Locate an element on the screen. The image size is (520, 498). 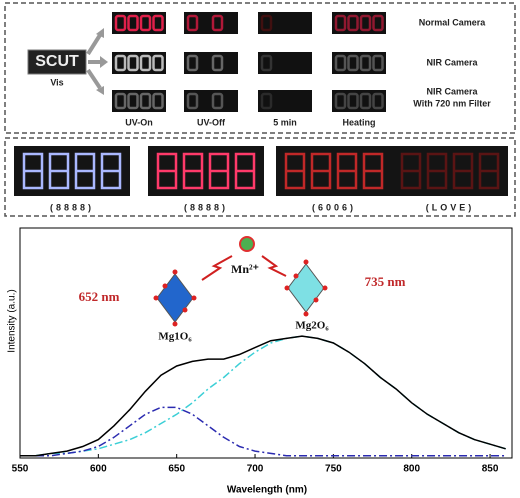
annotation: Mn²⁺ is located at coordinates (245, 269).